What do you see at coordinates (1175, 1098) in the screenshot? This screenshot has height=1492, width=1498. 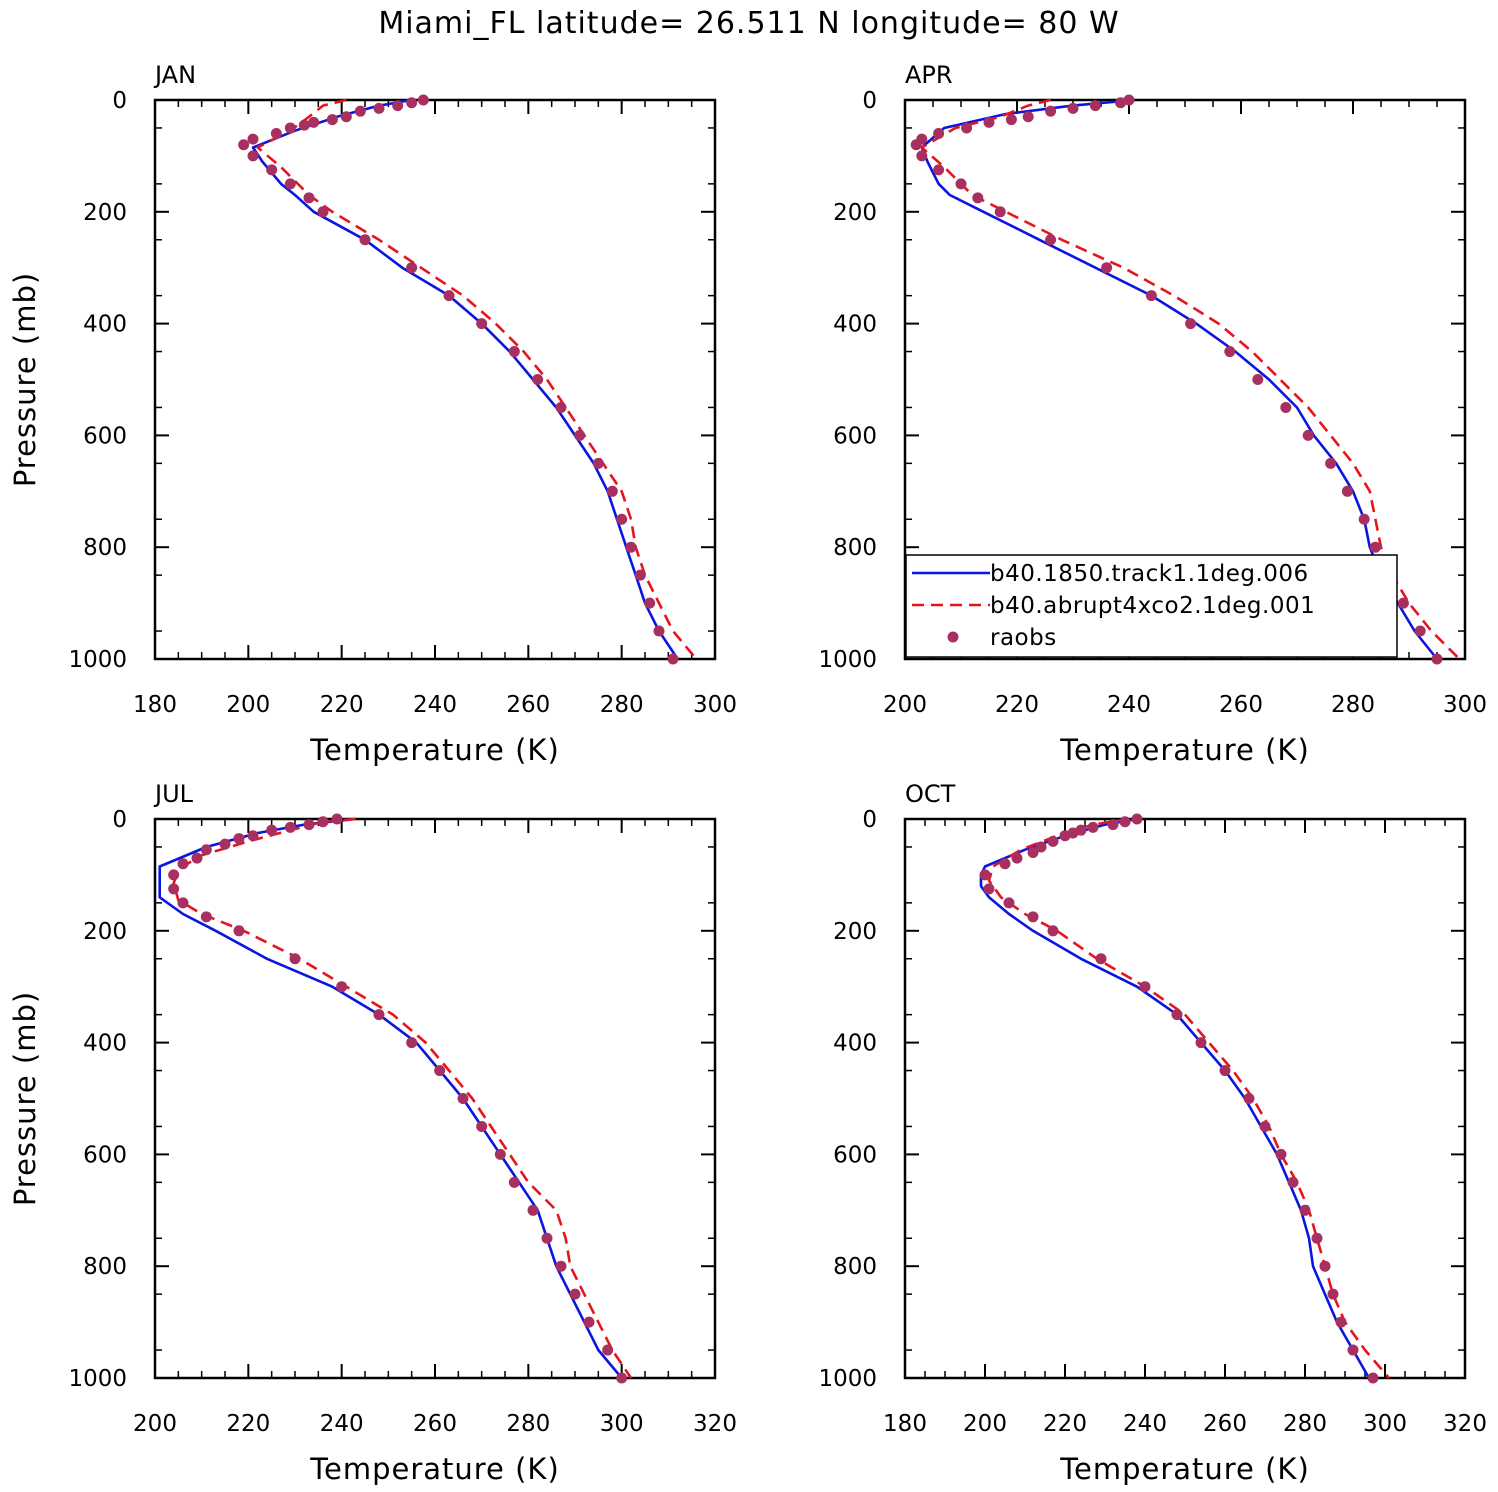 I see `series-line-track1` at bounding box center [1175, 1098].